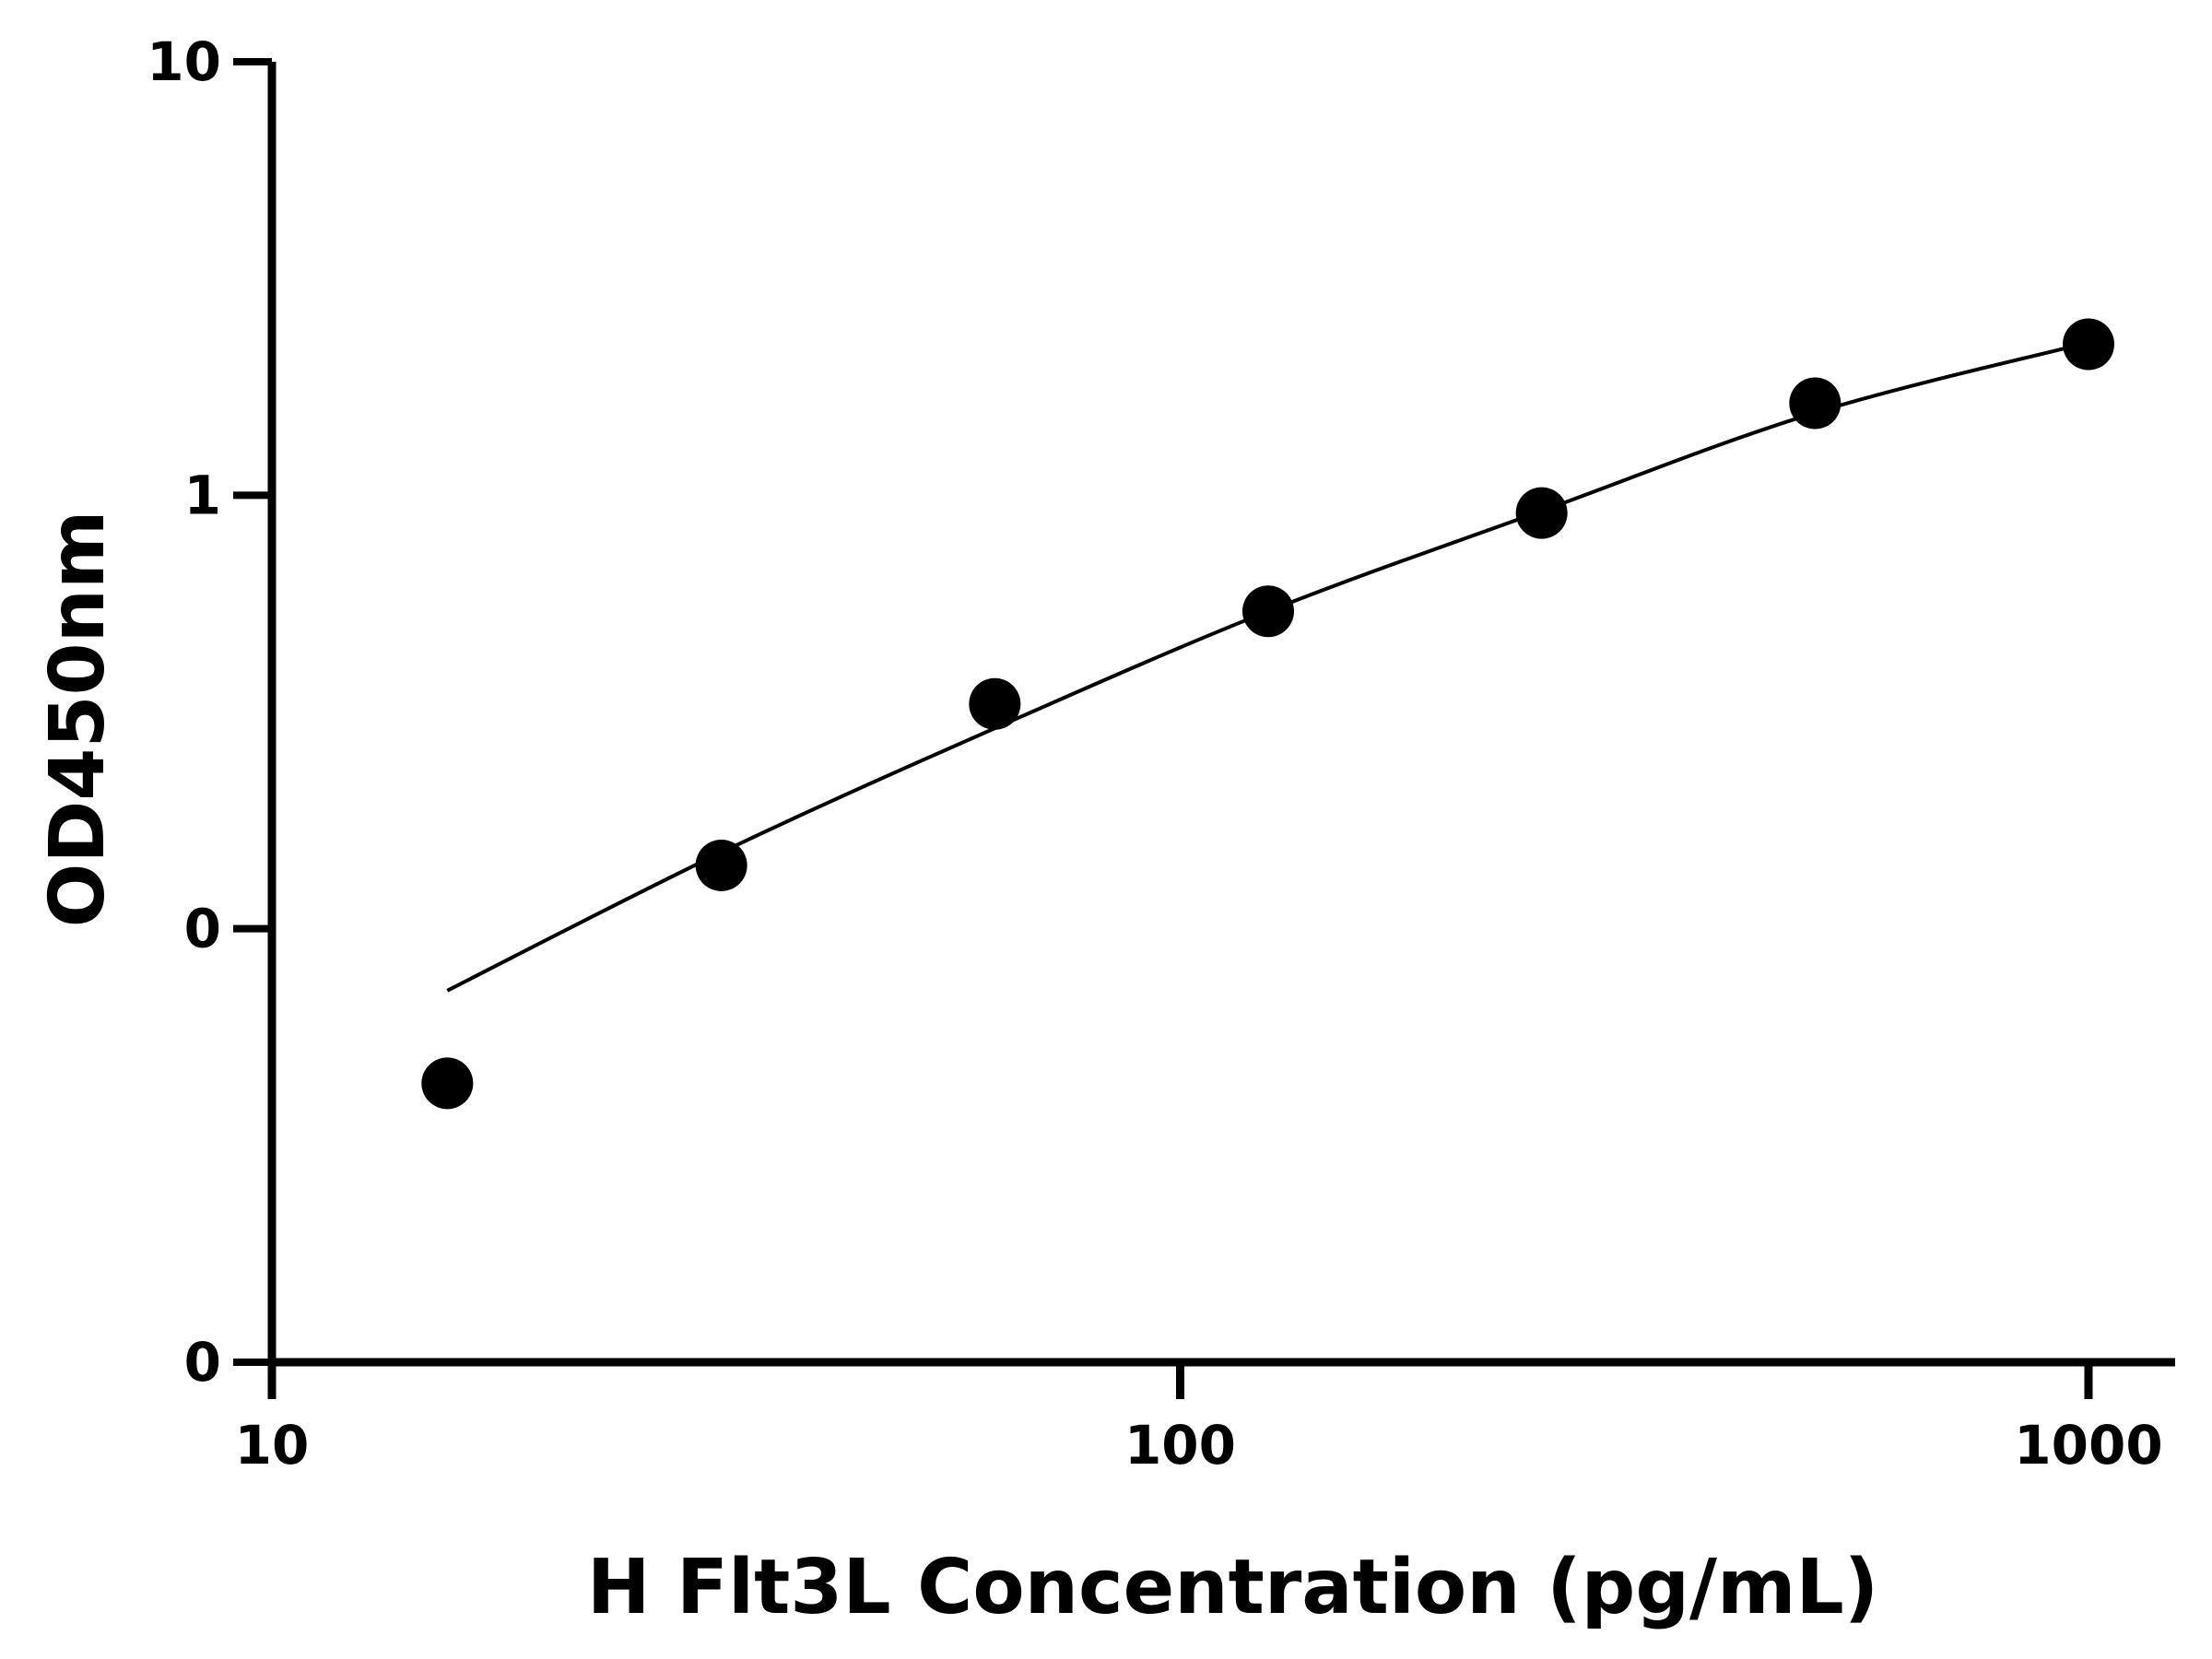 This screenshot has height=1659, width=2212. I want to click on x-tick-label: 100, so click(1180, 1445).